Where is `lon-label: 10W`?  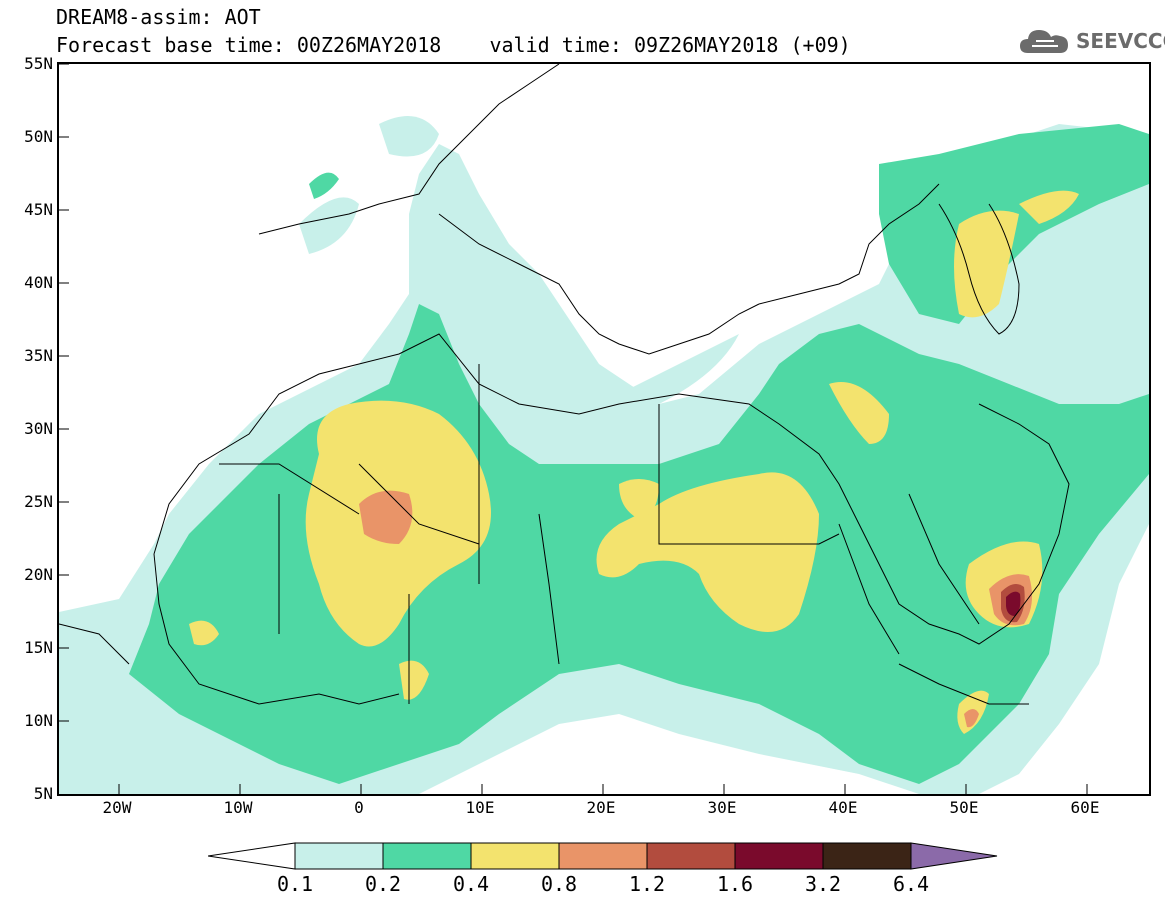
lon-label: 10W is located at coordinates (238, 807).